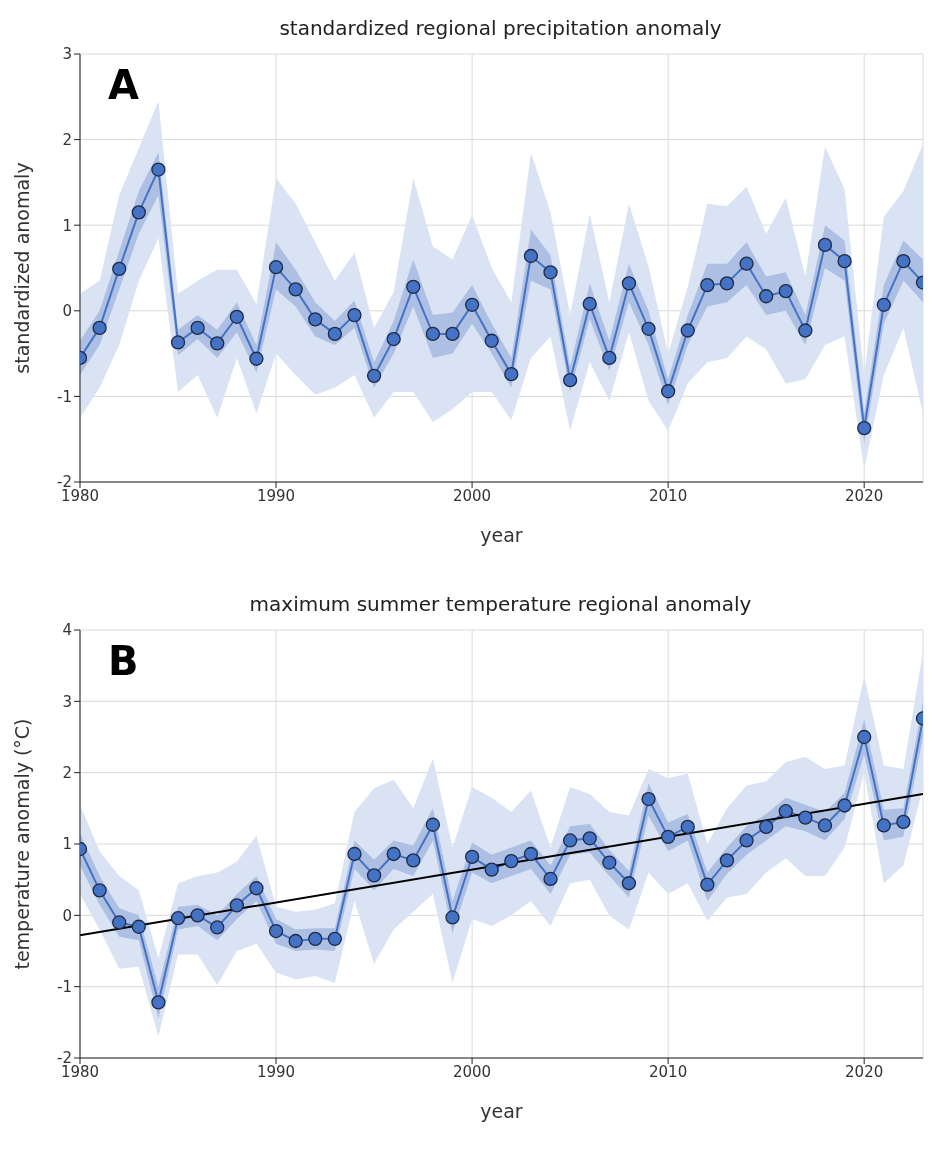 This screenshot has height=1163, width=941. I want to click on annotation: B, so click(123, 661).